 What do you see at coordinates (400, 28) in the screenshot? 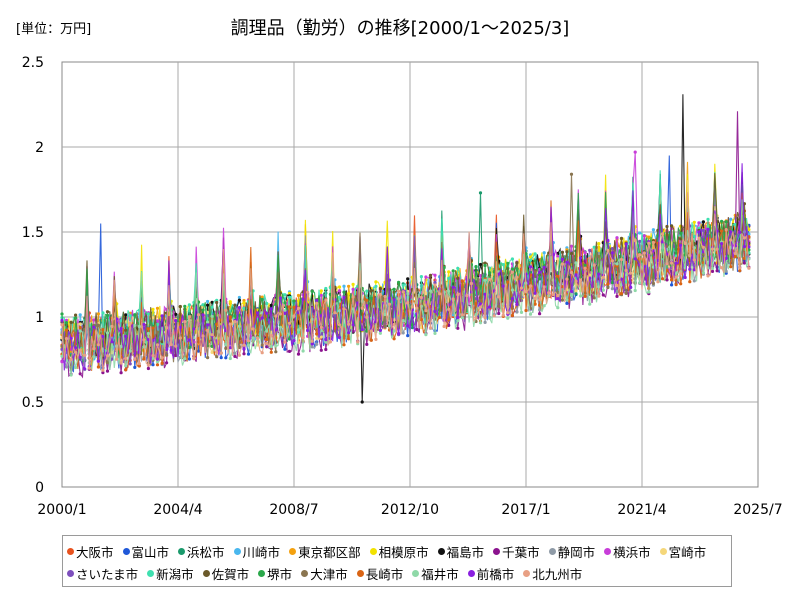
I see `chart-title: 調理品（勤労）の推移[2000/1～2025/3]` at bounding box center [400, 28].